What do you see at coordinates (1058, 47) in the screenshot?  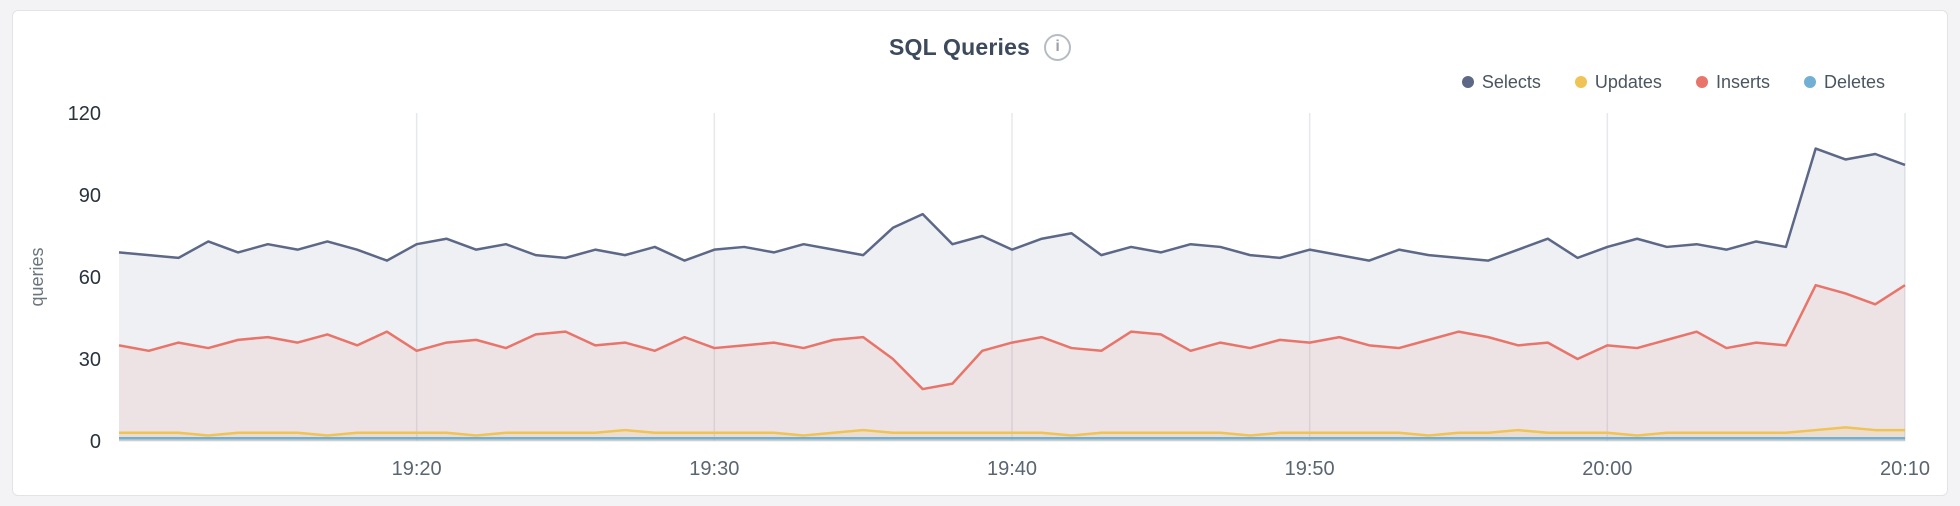 I see `info-icon: i` at bounding box center [1058, 47].